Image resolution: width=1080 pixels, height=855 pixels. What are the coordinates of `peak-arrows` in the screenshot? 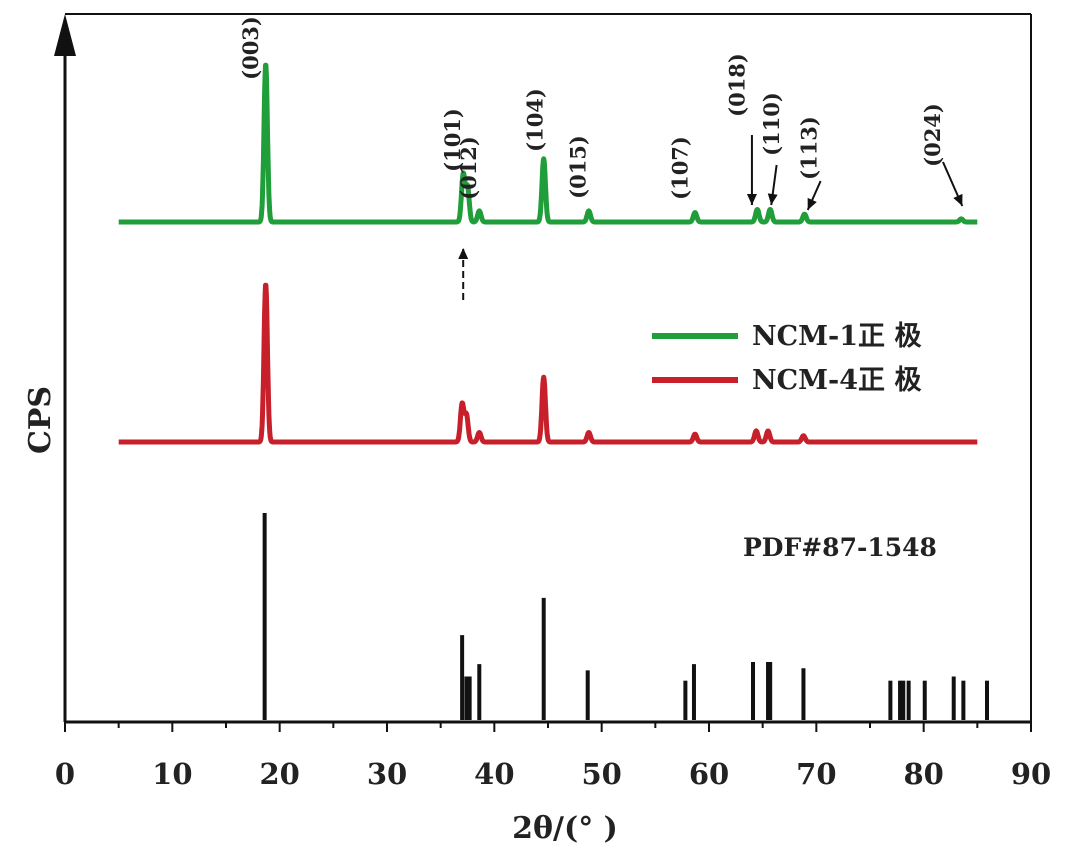 It's located at (711, 217).